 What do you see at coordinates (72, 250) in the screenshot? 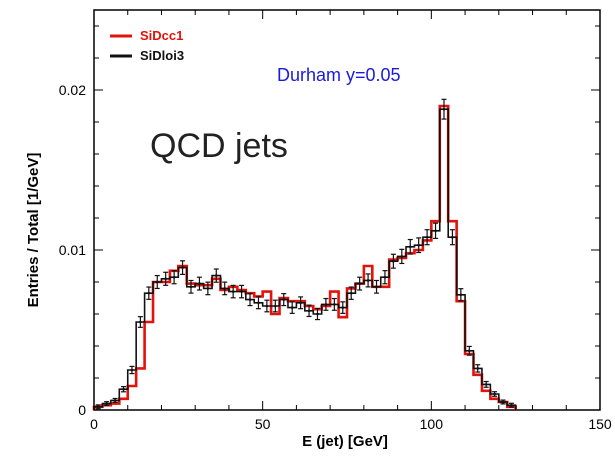
I see `y-tick-label: 0.01` at bounding box center [72, 250].